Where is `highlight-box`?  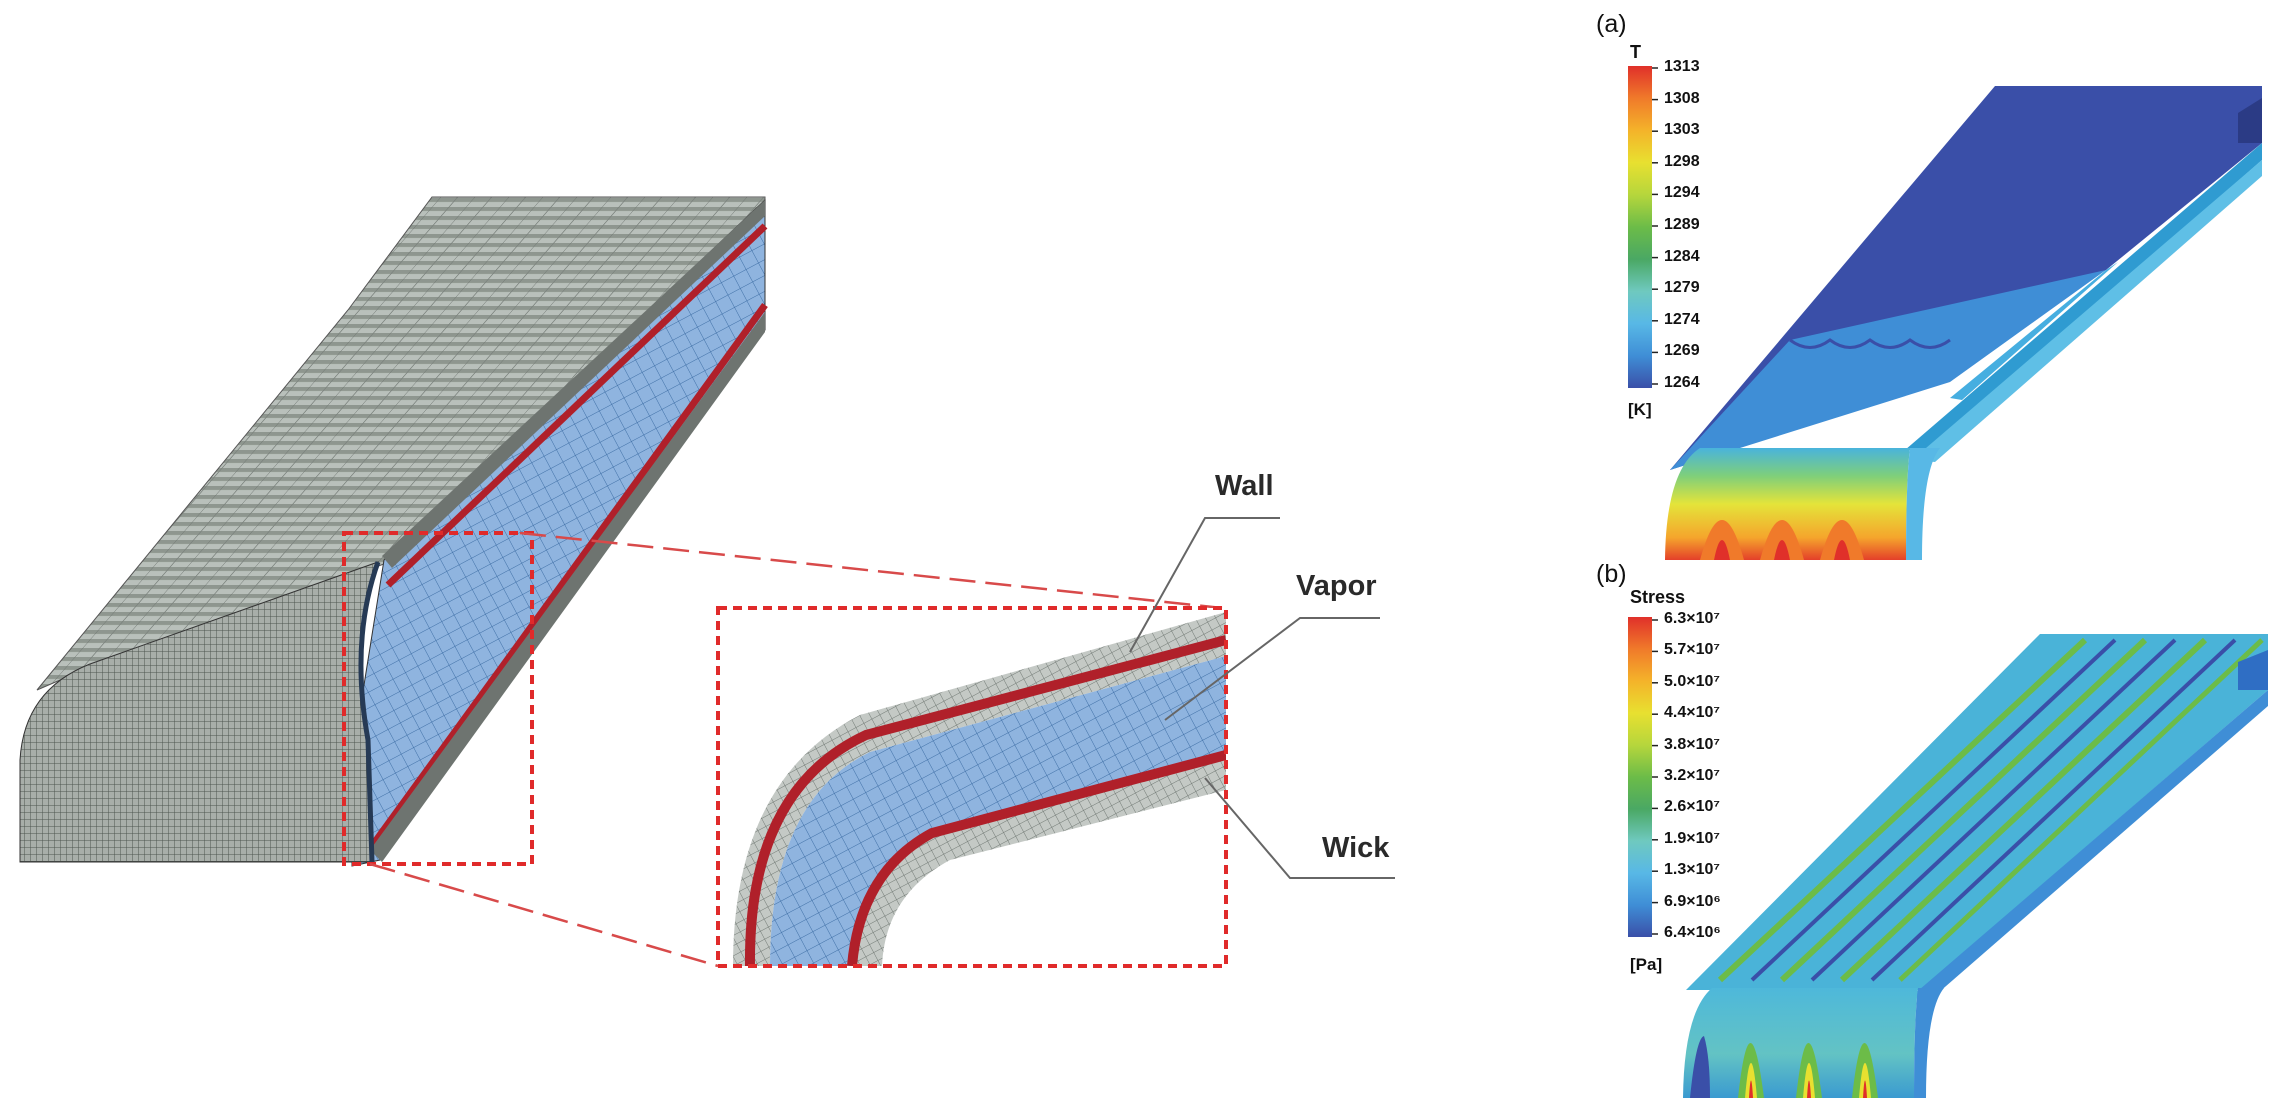 highlight-box is located at coordinates (438, 698).